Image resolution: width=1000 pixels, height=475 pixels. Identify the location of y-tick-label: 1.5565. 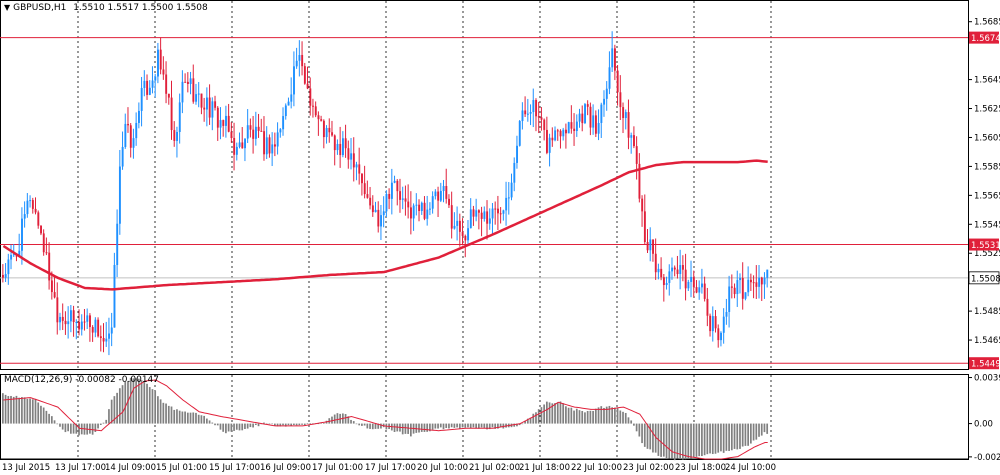
(987, 196).